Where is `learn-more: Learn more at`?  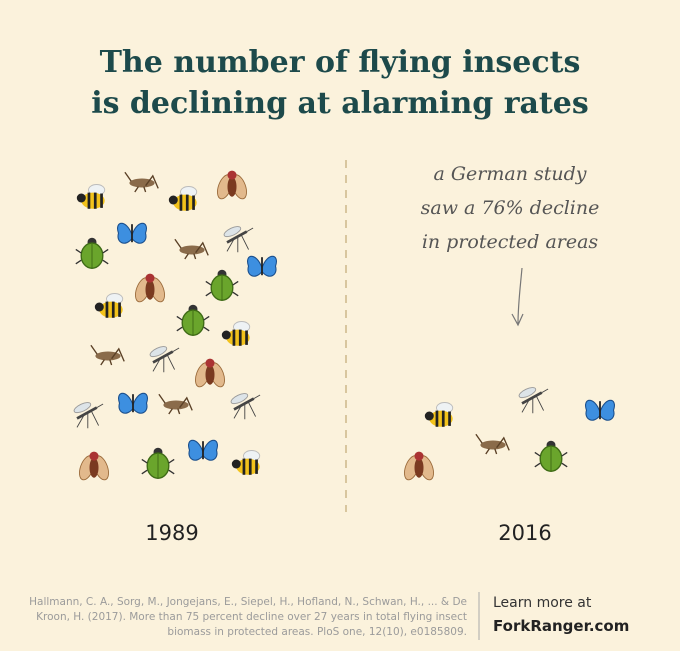 learn-more: Learn more at is located at coordinates (542, 603).